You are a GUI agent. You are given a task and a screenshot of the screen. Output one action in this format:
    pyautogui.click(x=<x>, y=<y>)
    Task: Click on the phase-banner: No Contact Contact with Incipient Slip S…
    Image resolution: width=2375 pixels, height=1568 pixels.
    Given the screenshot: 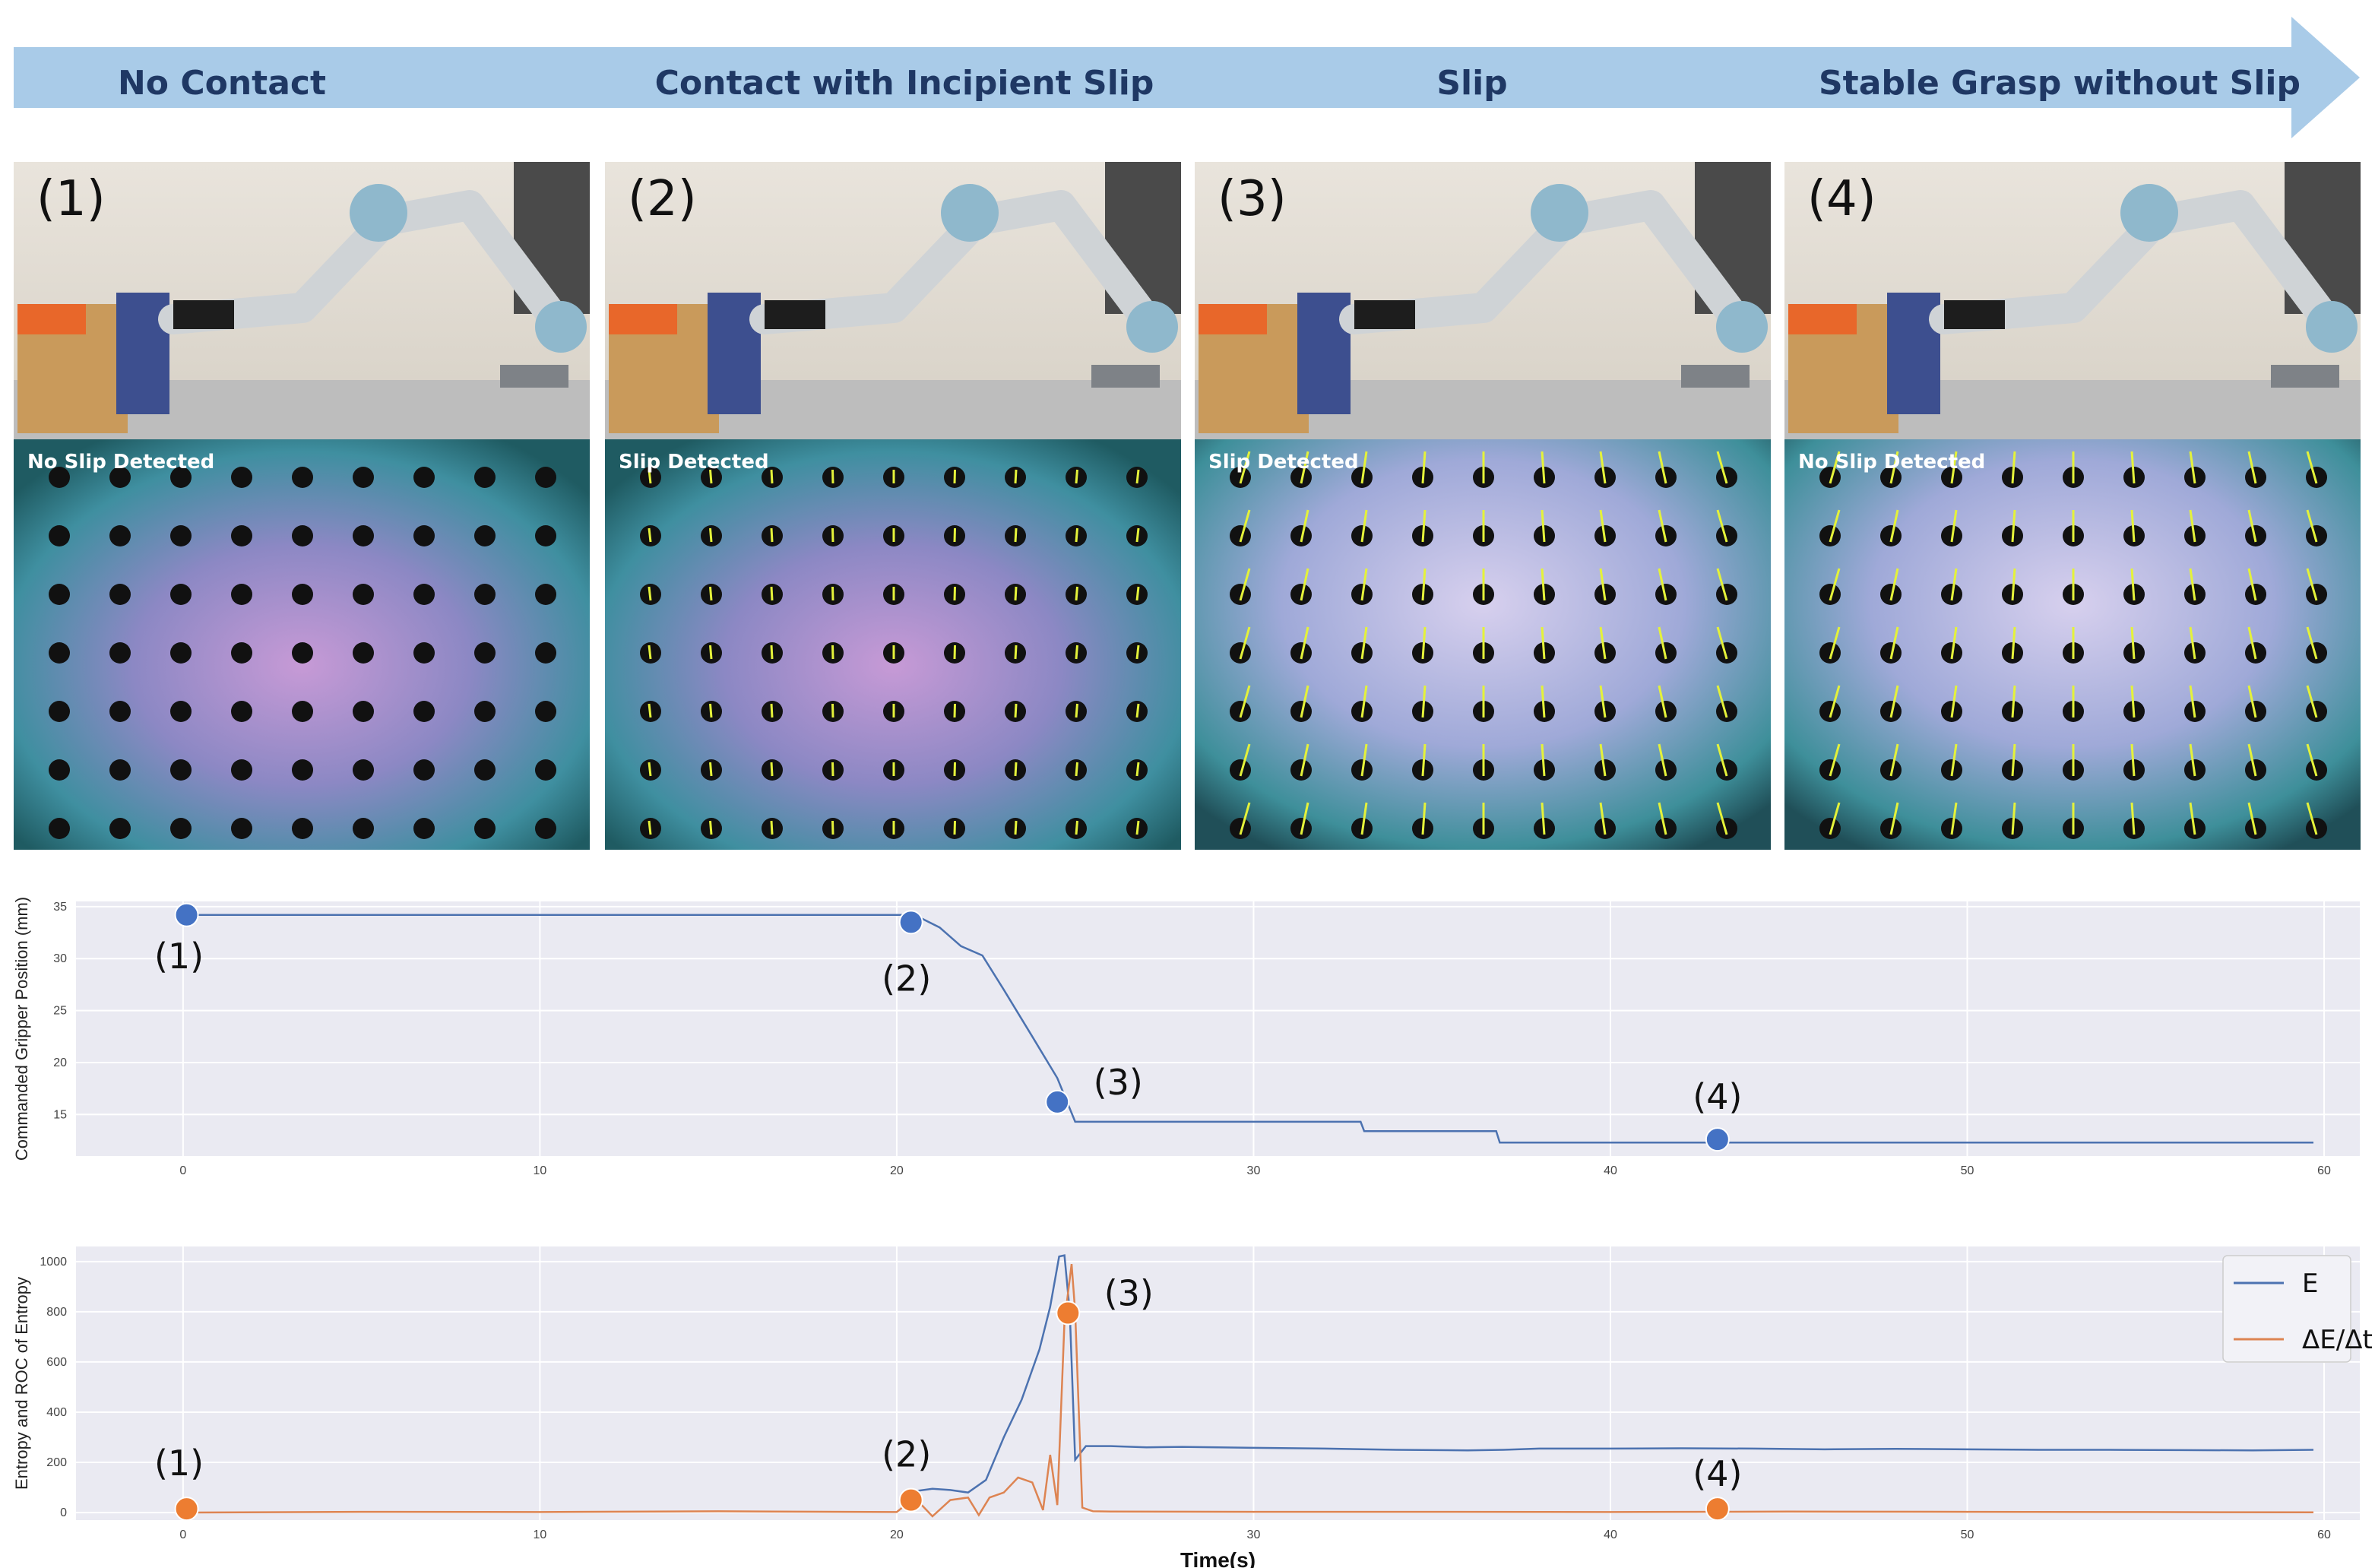 What is the action you would take?
    pyautogui.click(x=1187, y=77)
    